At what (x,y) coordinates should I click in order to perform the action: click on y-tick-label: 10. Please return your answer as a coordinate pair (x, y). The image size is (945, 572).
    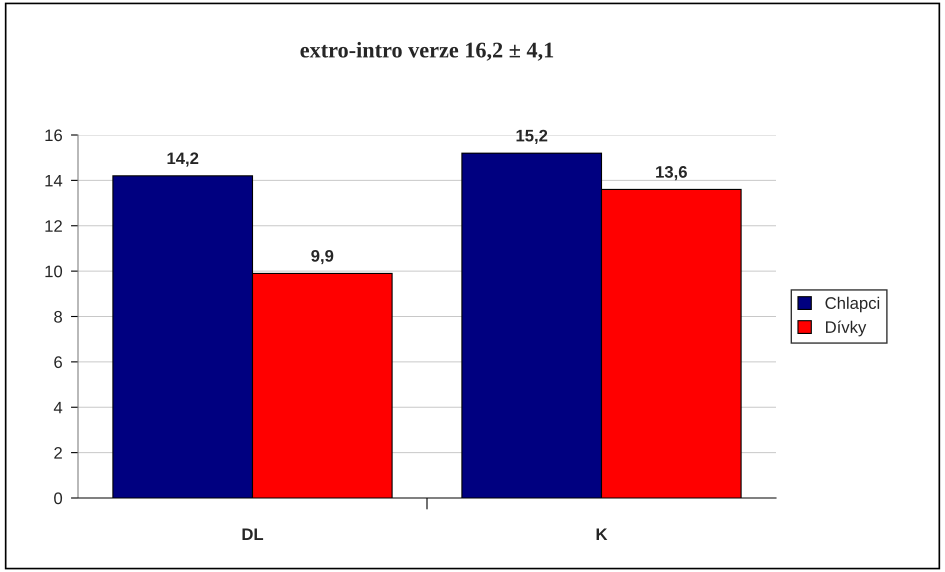
    Looking at the image, I should click on (53, 272).